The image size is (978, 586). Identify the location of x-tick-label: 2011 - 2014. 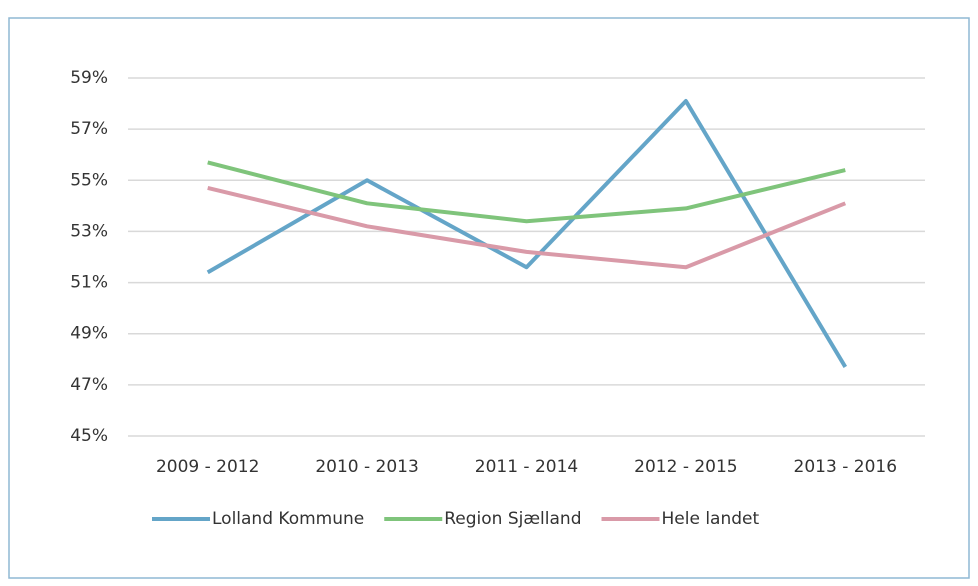
(526, 467).